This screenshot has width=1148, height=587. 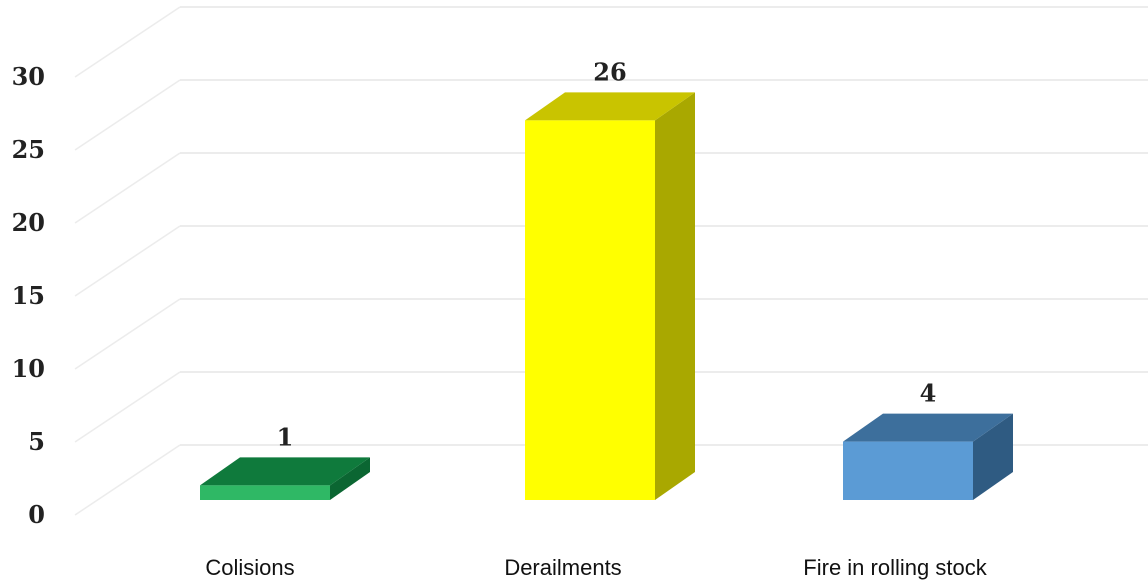 What do you see at coordinates (28, 149) in the screenshot?
I see `y-tick-label: 25` at bounding box center [28, 149].